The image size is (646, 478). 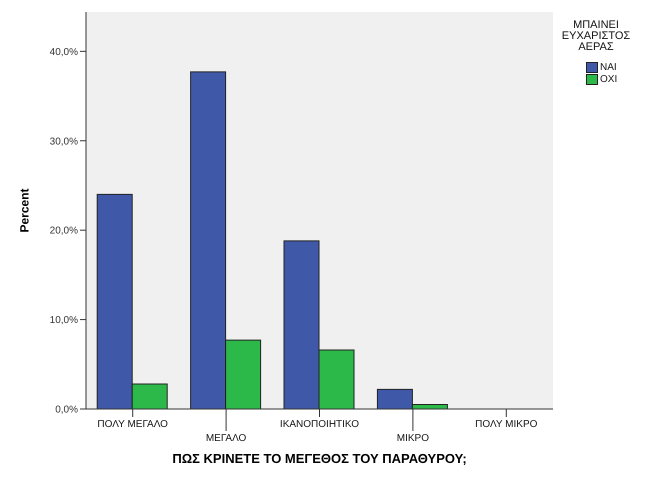 I want to click on y-axis-title: Percent, so click(x=24, y=210).